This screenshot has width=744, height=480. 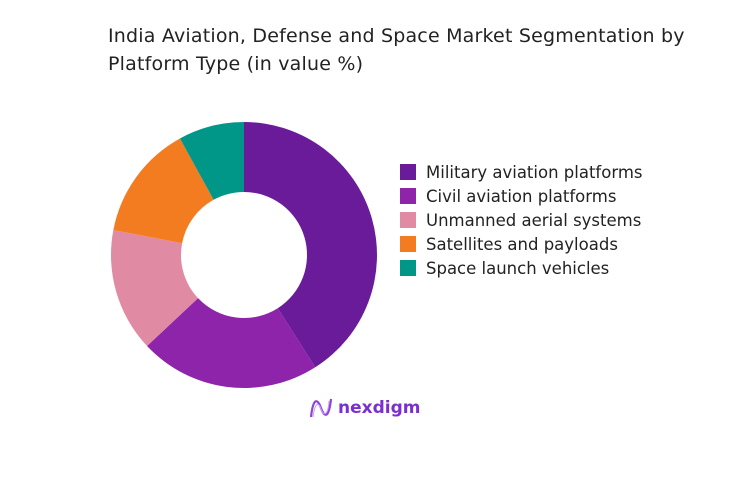 I want to click on donut-slice-military-aviation-platforms, so click(x=310, y=245).